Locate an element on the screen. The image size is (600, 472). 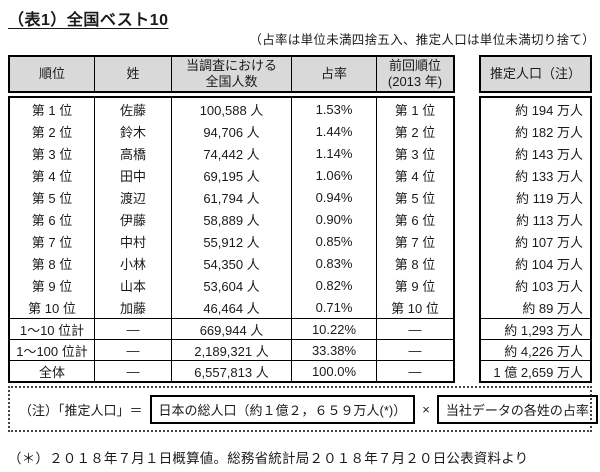
rounding-note: （占率は単位未満四捨五入、推定人口は単位未満切り捨て） is located at coordinates (422, 40).